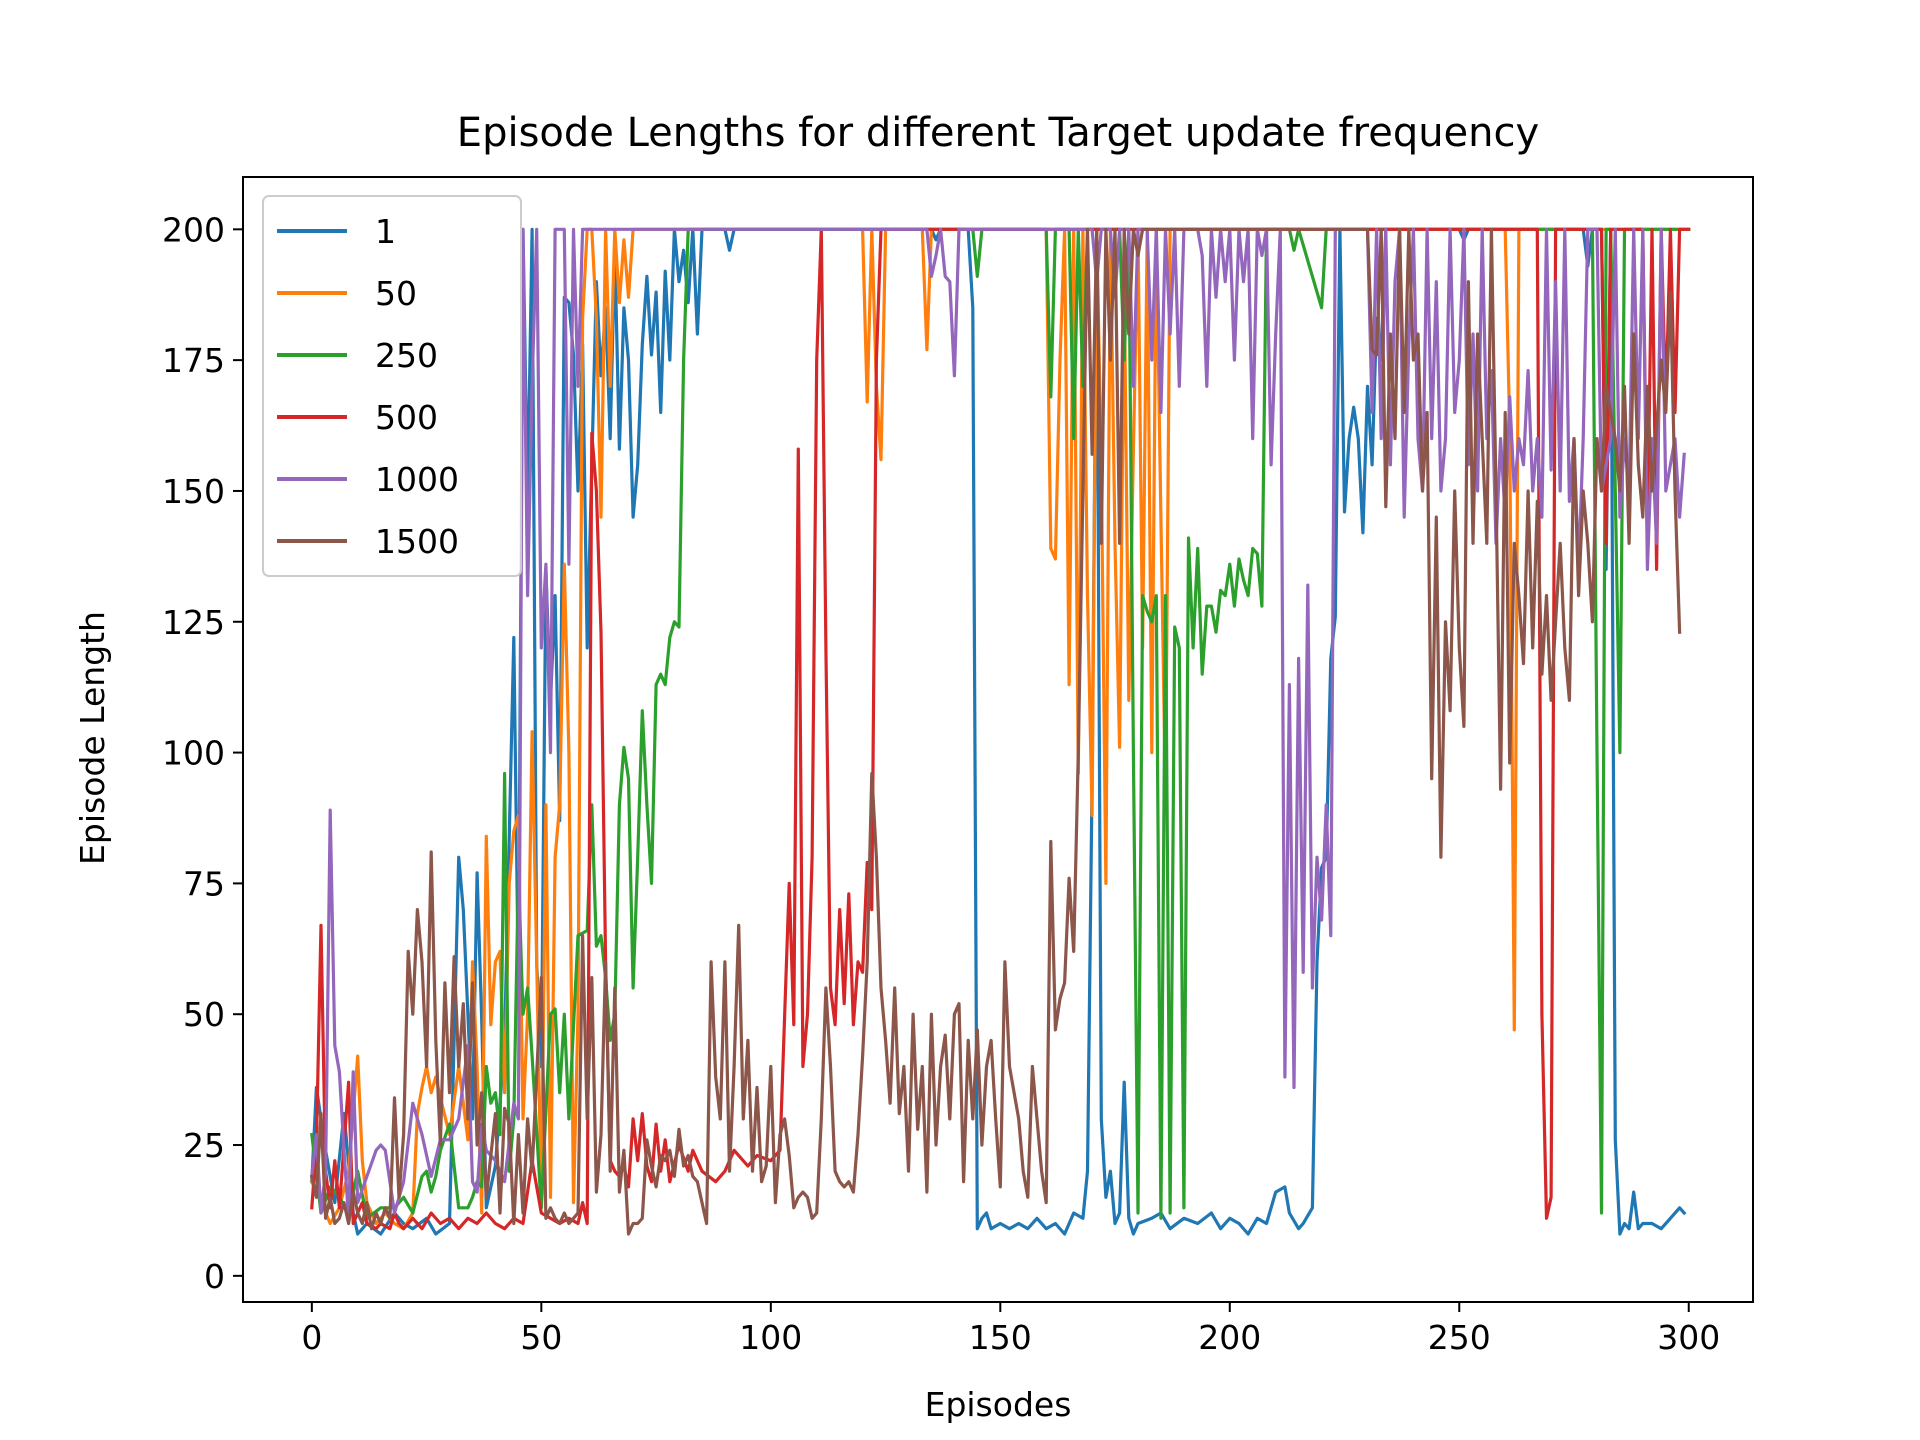 This screenshot has height=1440, width=1920. What do you see at coordinates (1688, 1337) in the screenshot?
I see `x-tick-label: 300` at bounding box center [1688, 1337].